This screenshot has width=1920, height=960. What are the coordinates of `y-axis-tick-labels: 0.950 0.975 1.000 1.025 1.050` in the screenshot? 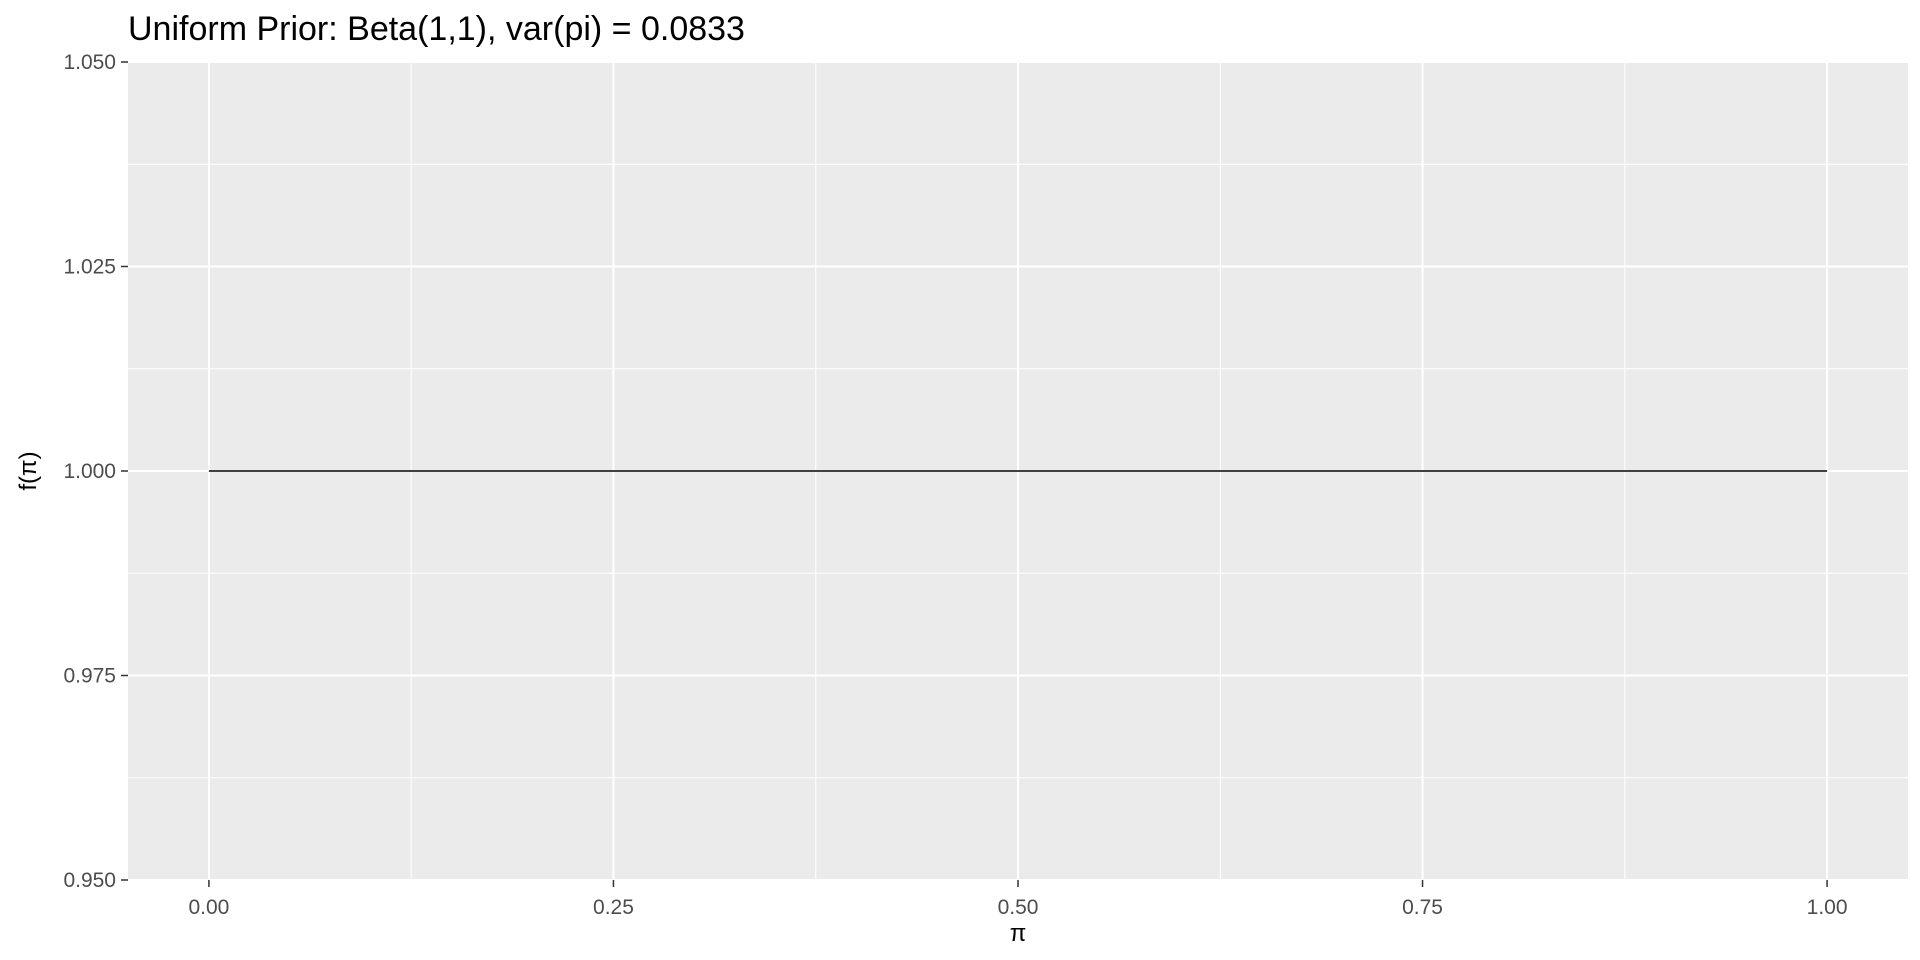 It's located at (89, 471).